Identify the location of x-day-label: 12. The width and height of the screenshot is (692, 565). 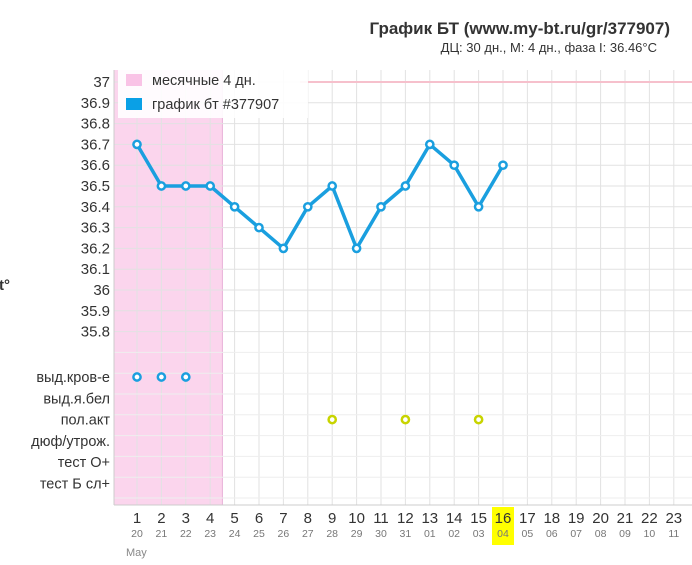
(405, 518).